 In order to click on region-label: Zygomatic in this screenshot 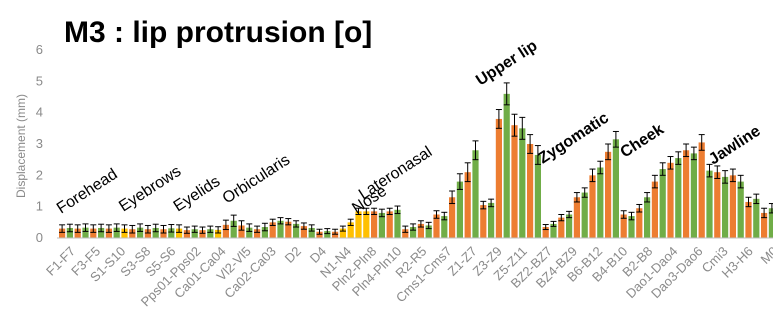, I will do `click(574, 138)`.